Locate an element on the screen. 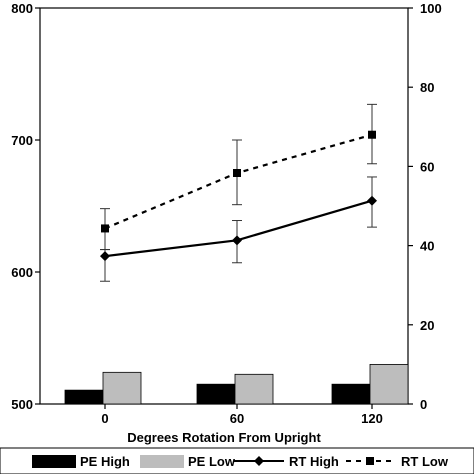 This screenshot has width=474, height=474. legend-swatch-pe-high is located at coordinates (54, 461).